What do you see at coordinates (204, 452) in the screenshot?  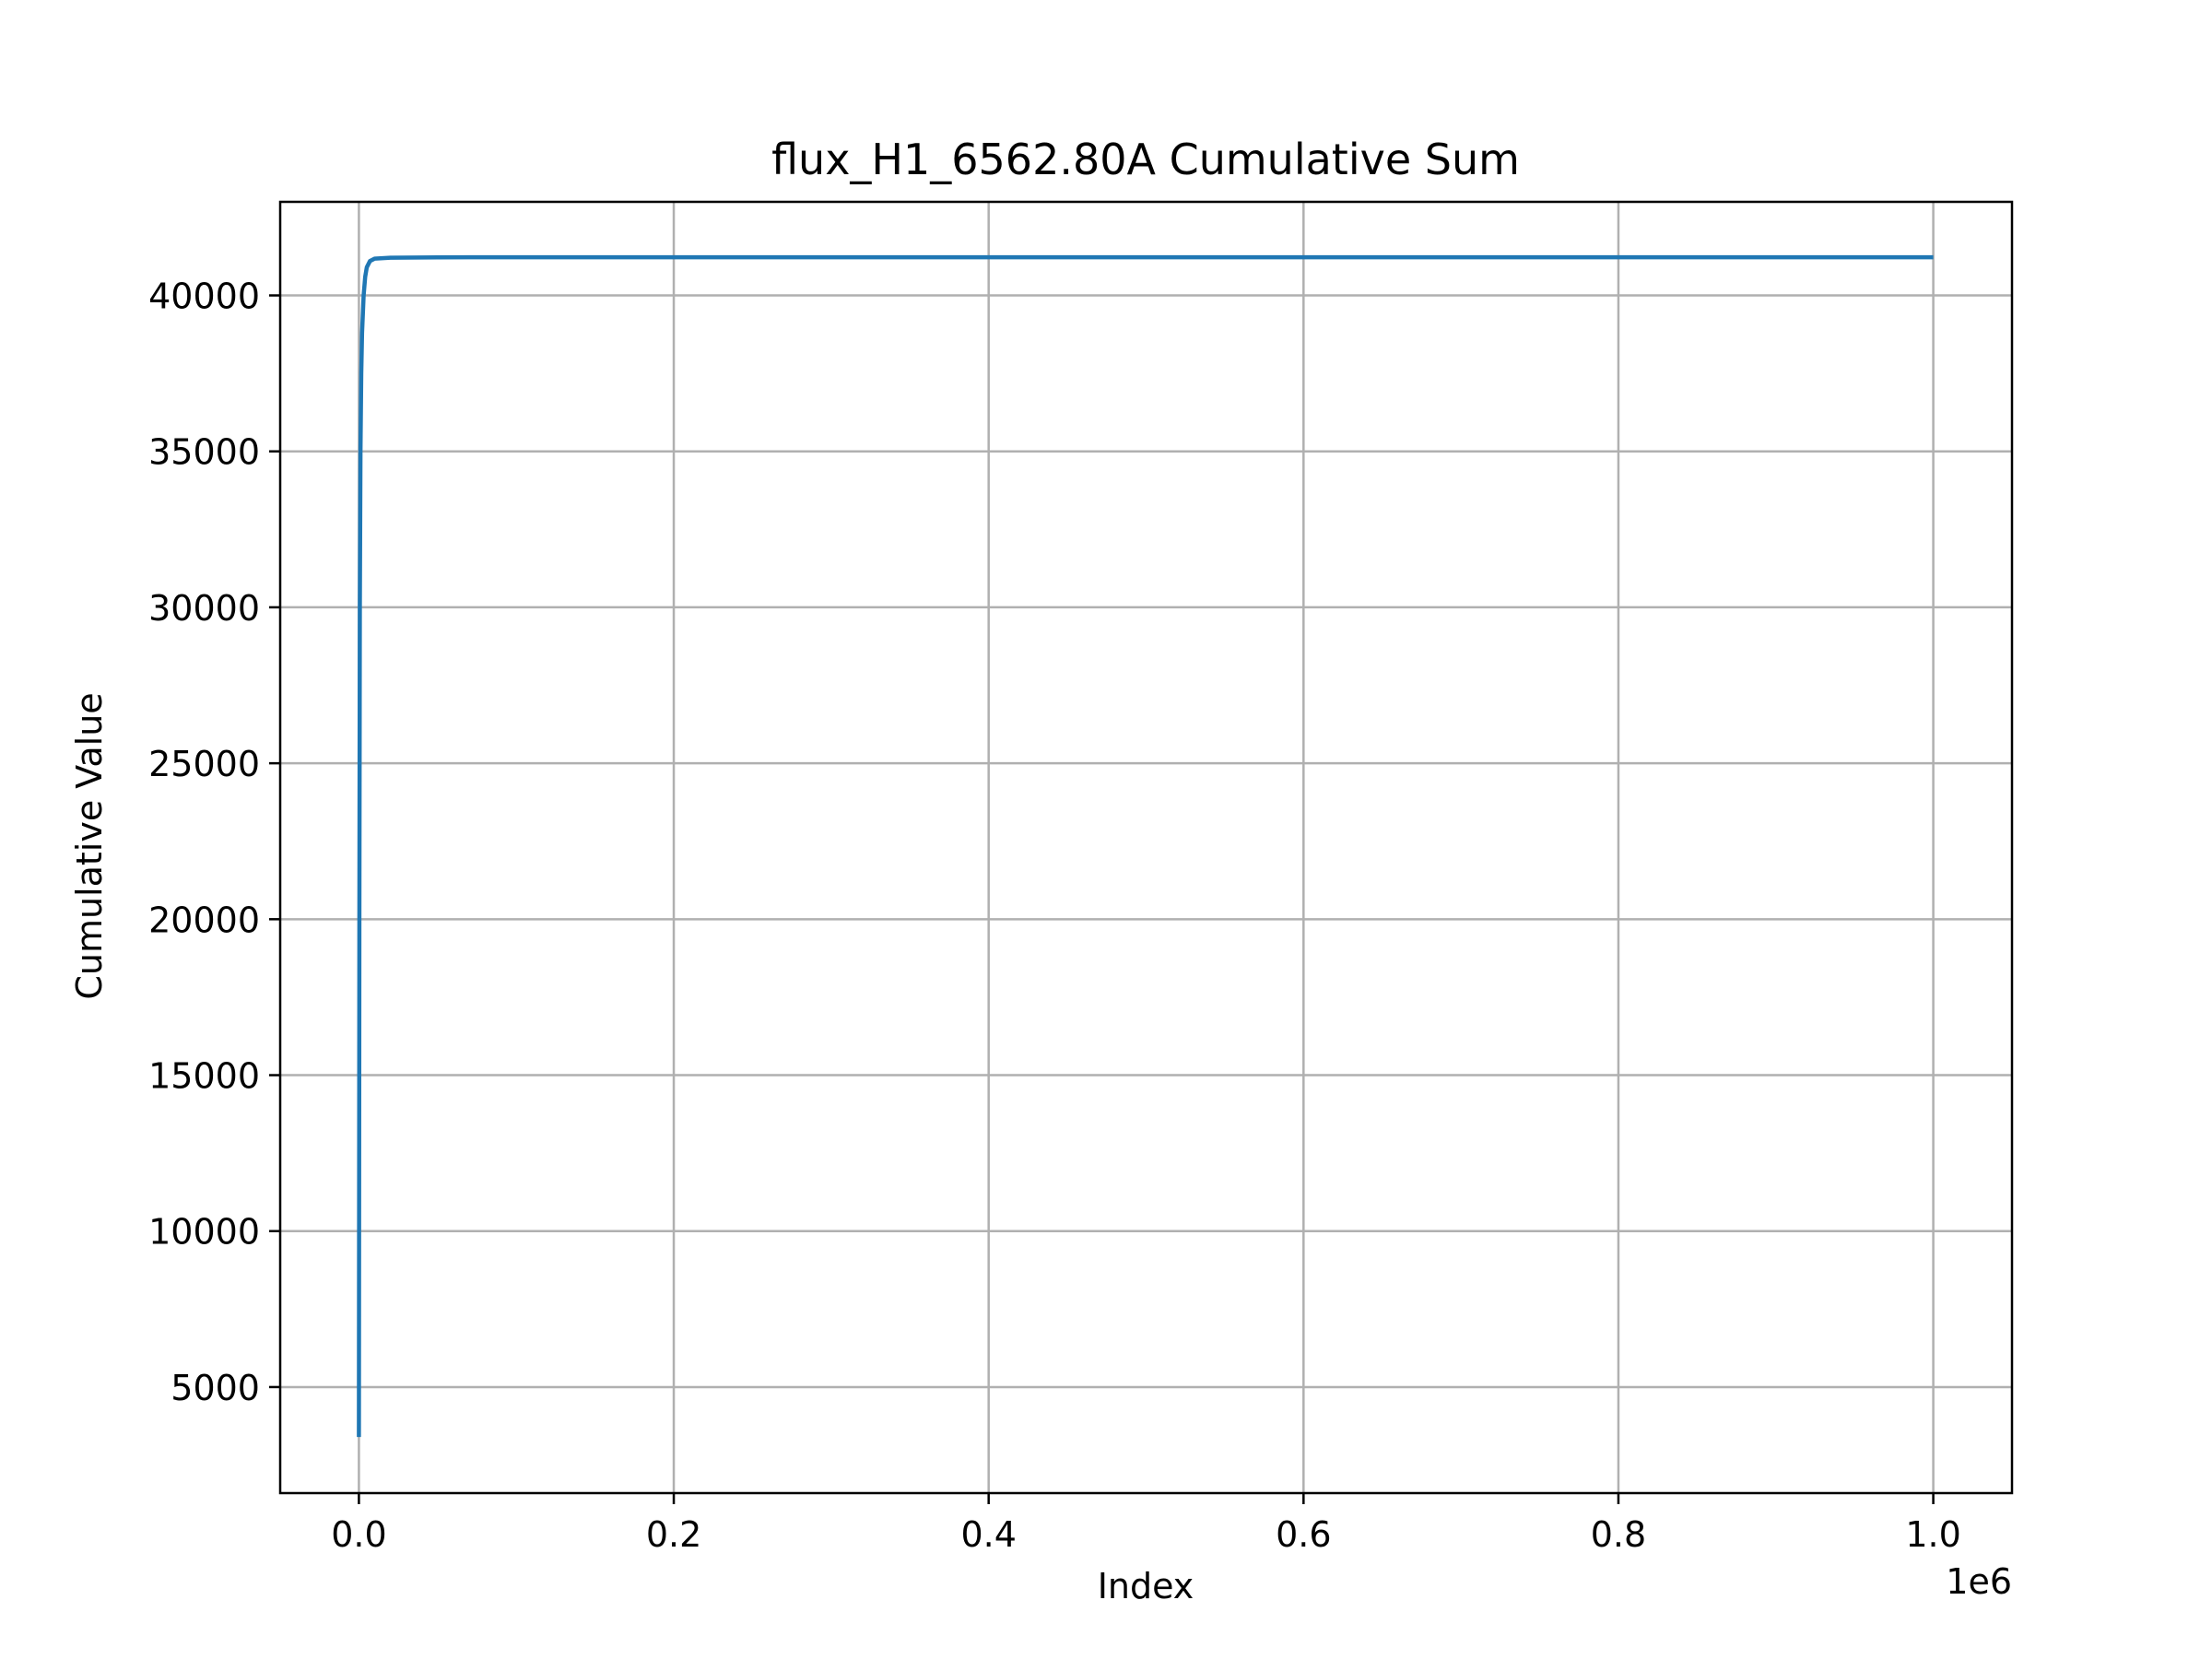 I see `y-tick-label: 35000` at bounding box center [204, 452].